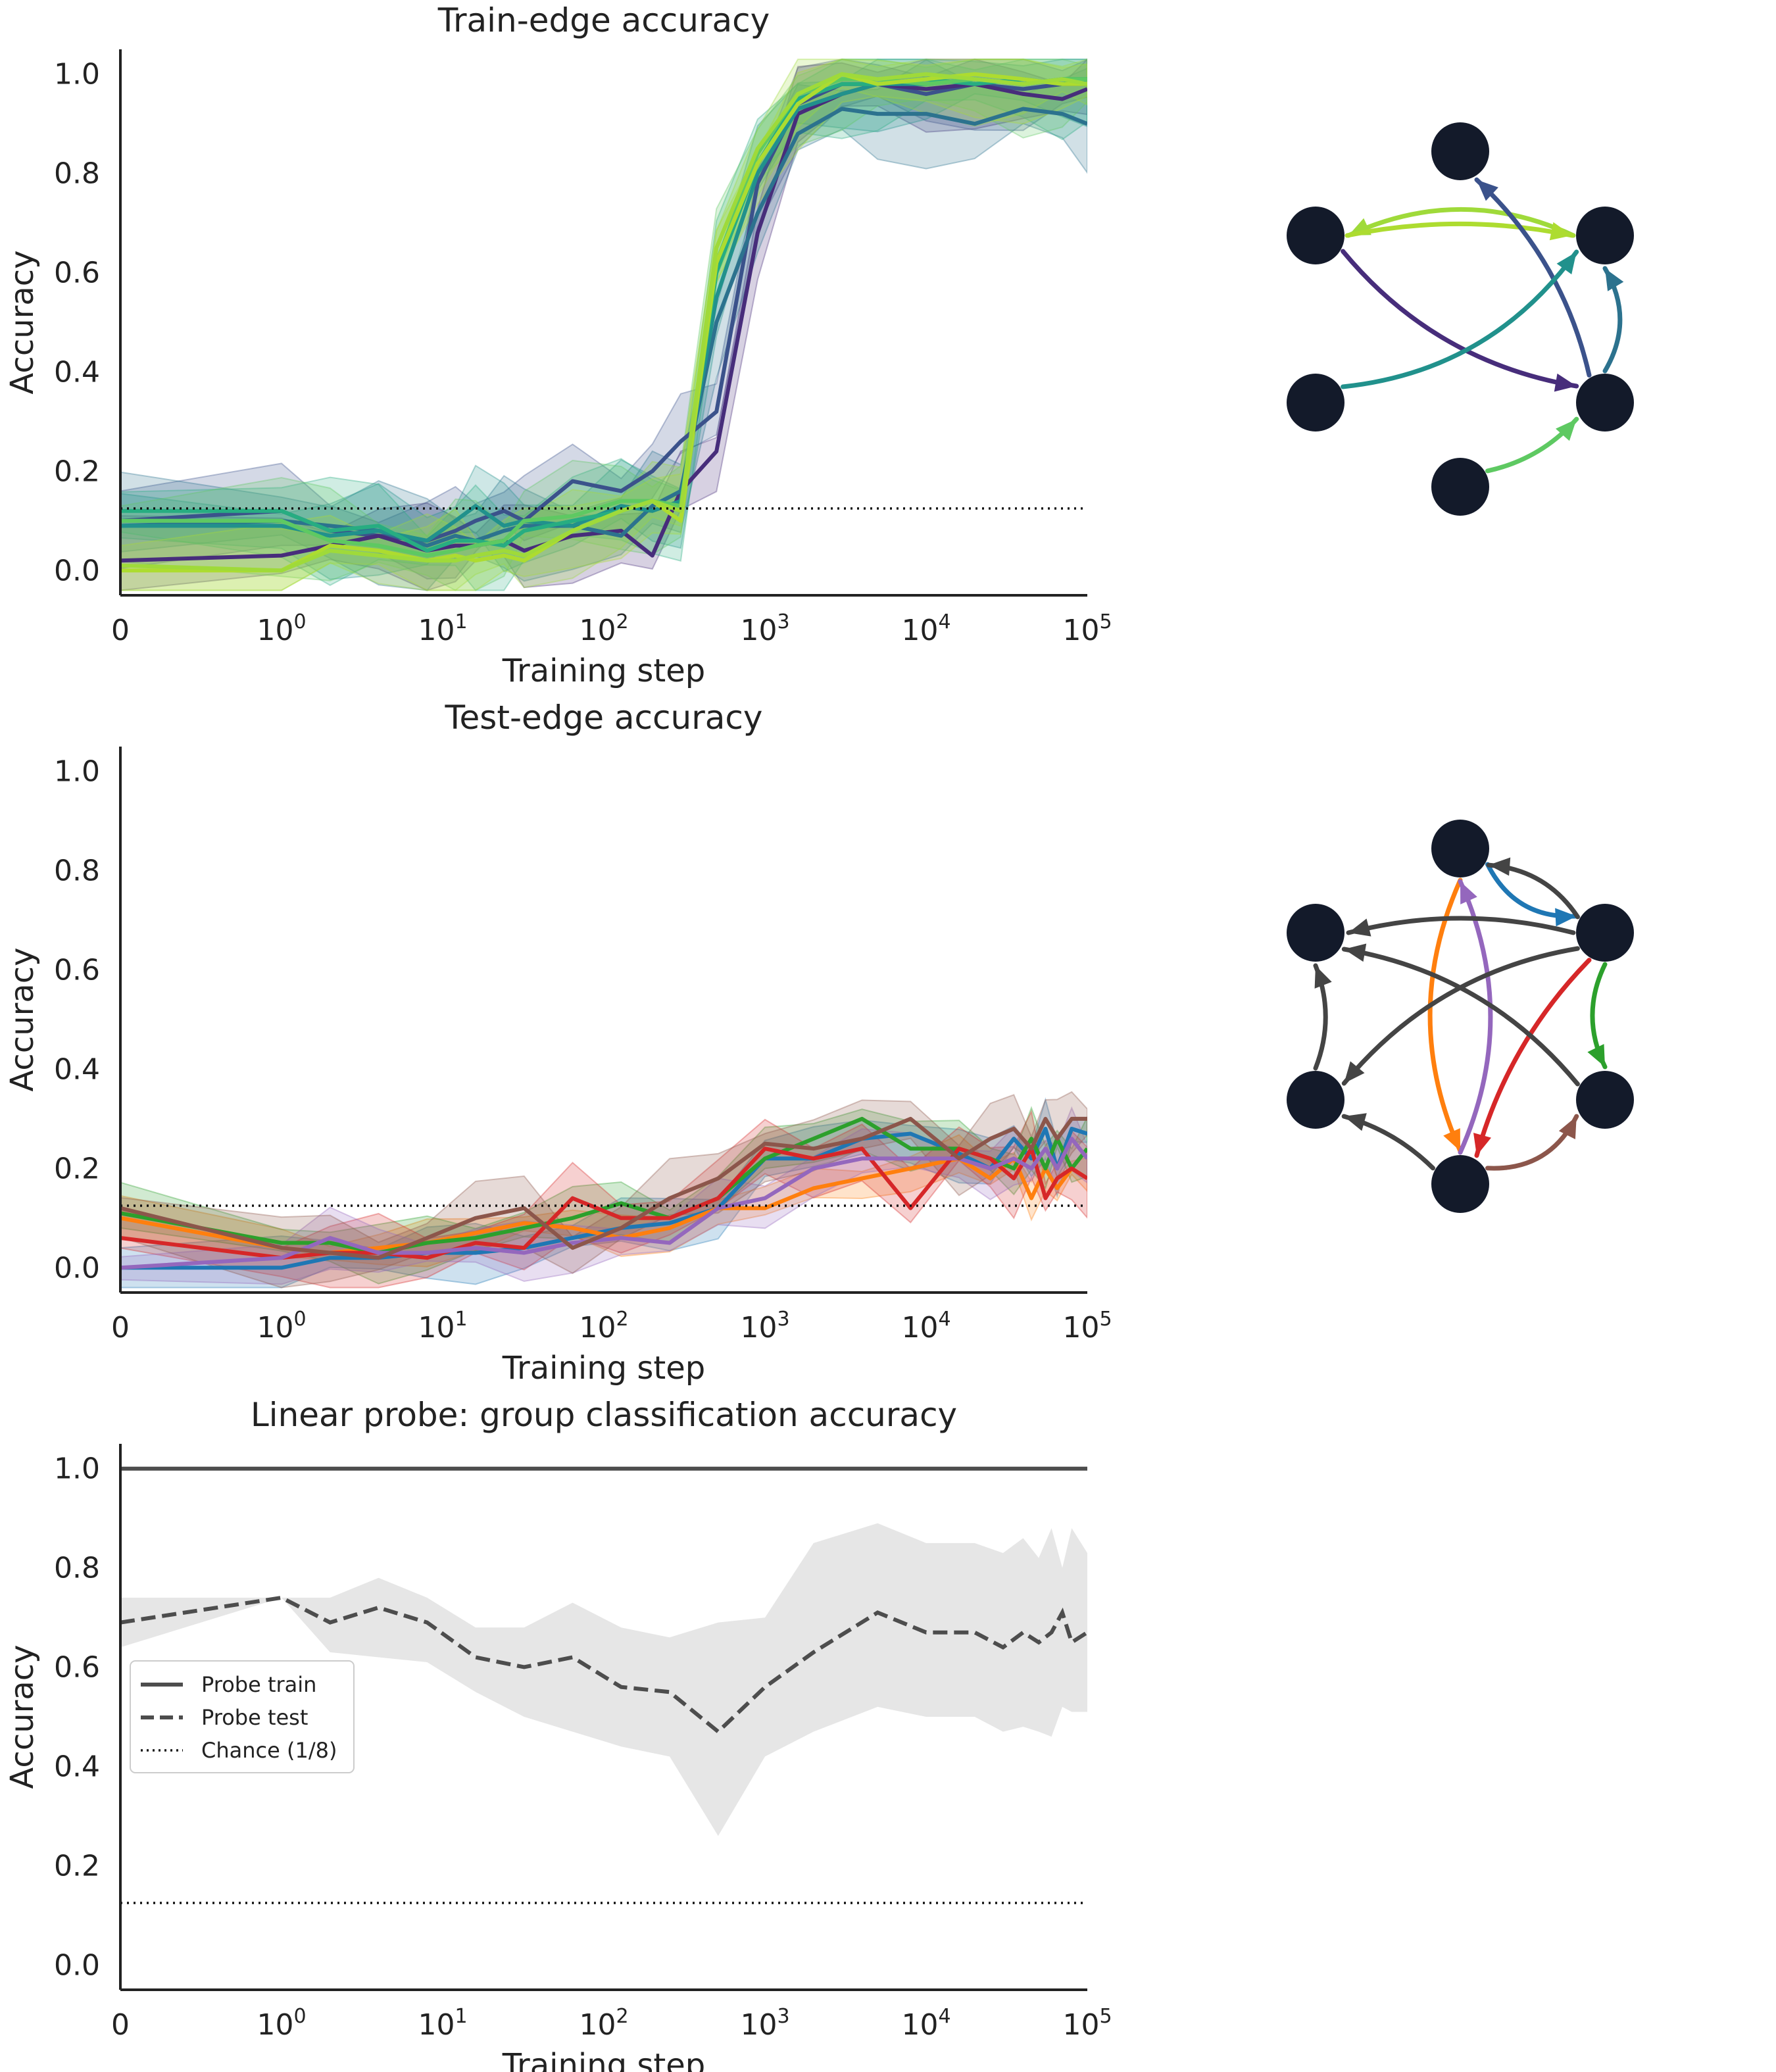 The width and height of the screenshot is (1776, 2072). I want to click on y-tick-label: 0.6, so click(77, 1668).